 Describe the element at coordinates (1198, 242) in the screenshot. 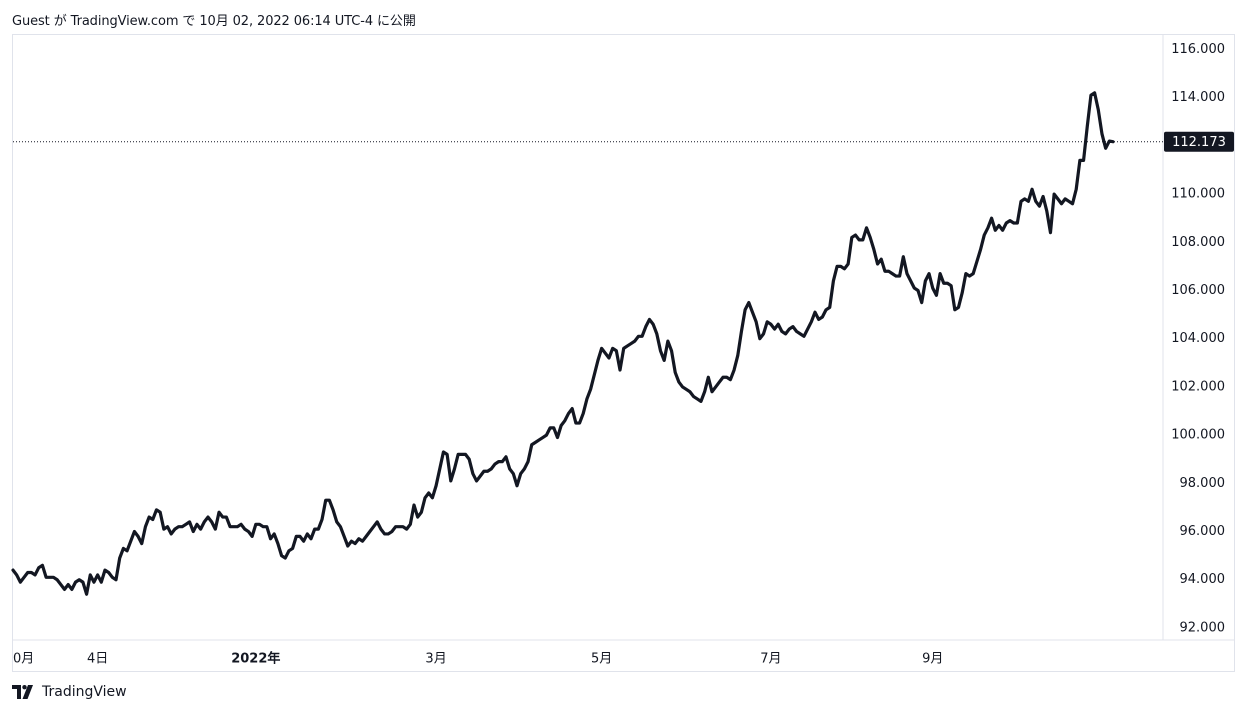

I see `price-tick-label: 108.000` at that location.